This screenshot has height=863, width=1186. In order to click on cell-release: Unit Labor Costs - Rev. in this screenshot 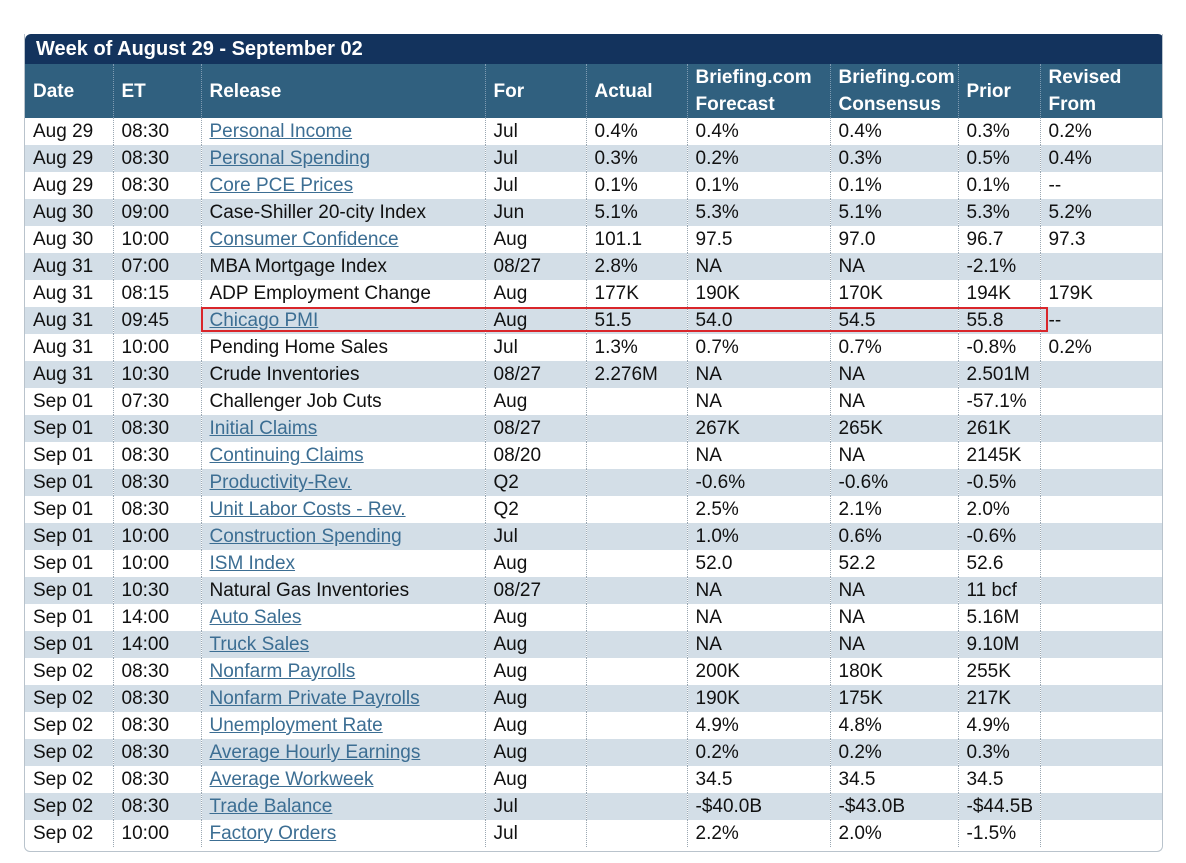, I will do `click(342, 509)`.